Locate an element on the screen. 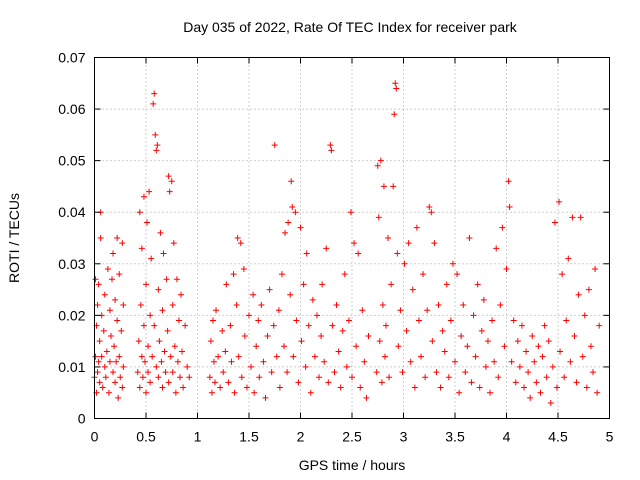  y-axis-tick-labels: 0 0.01 0.02 0.03 0.04 0.05 0.06 0.07 is located at coordinates (71, 238).